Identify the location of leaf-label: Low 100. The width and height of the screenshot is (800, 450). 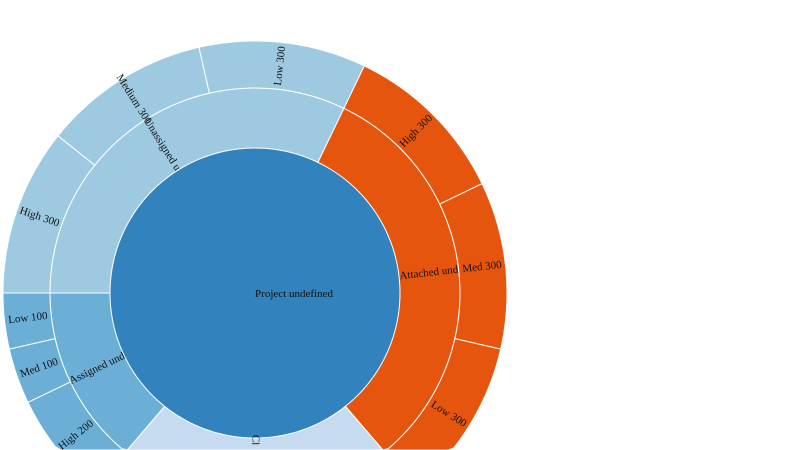
(28, 318).